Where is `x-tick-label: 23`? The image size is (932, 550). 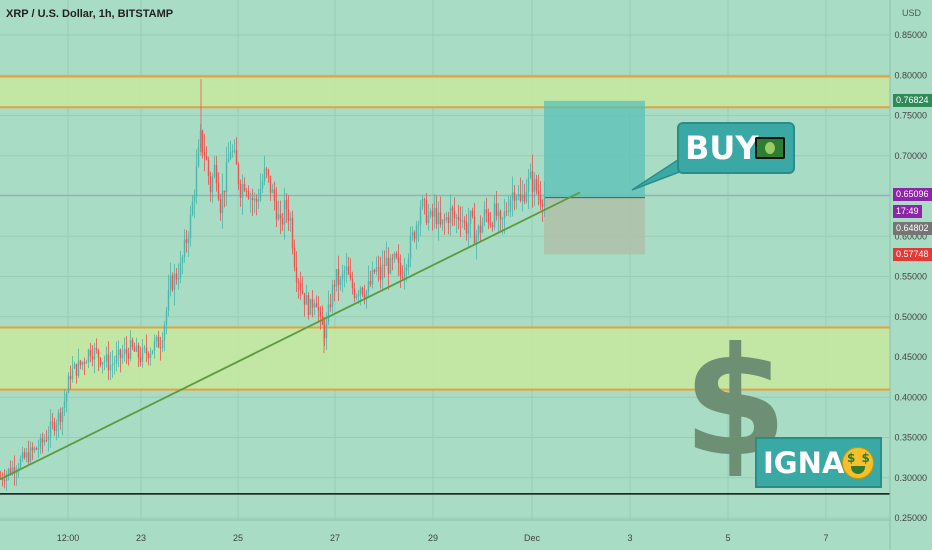
x-tick-label: 23 is located at coordinates (141, 538).